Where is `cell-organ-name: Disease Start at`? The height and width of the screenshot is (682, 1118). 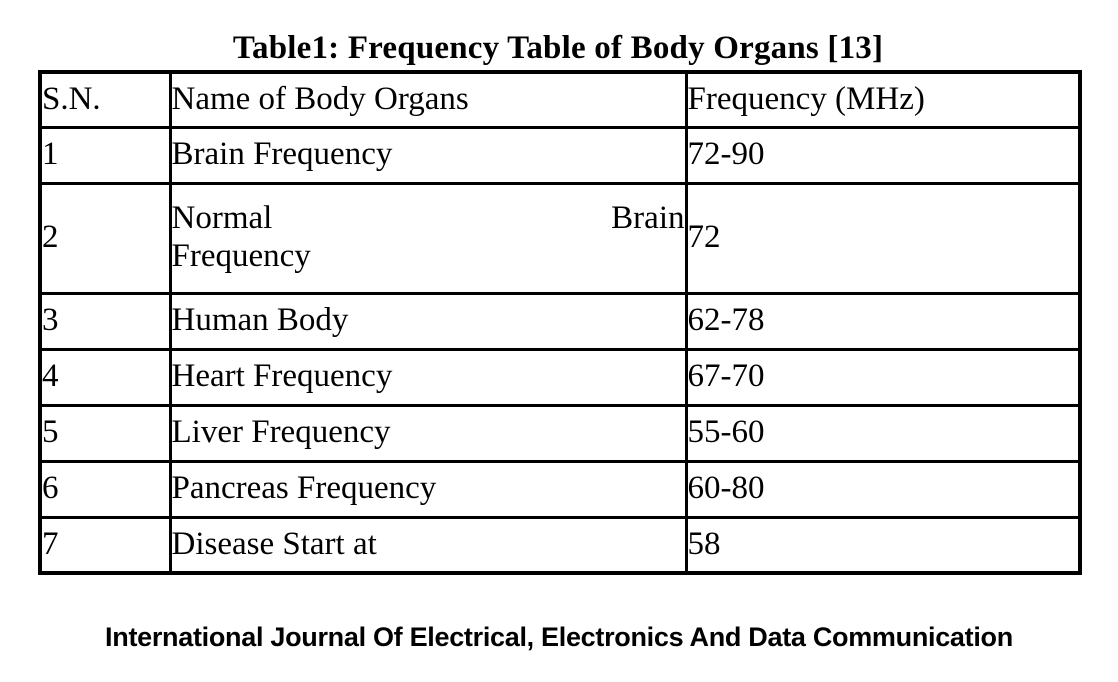 cell-organ-name: Disease Start at is located at coordinates (428, 545).